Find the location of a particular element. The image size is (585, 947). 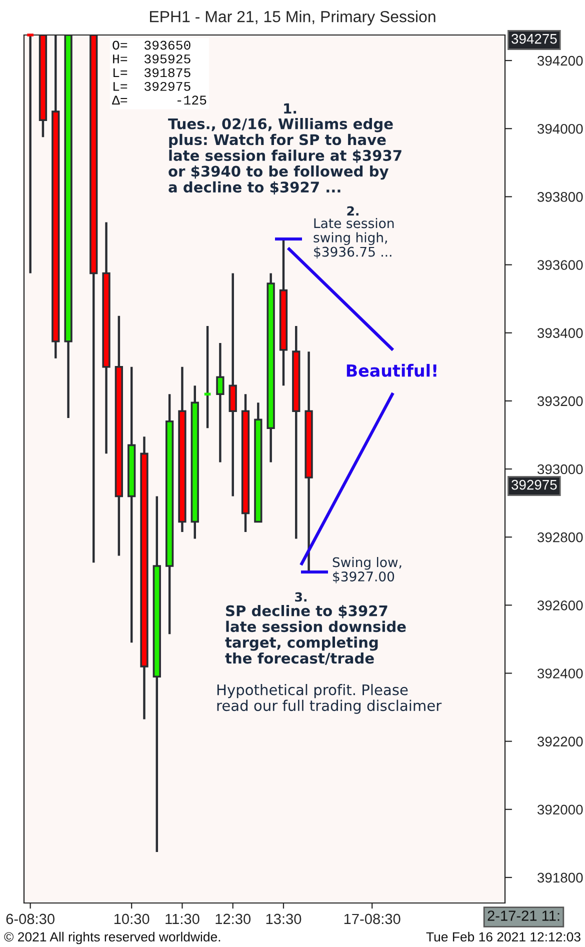

y-tick-label: 392400 is located at coordinates (560, 673).